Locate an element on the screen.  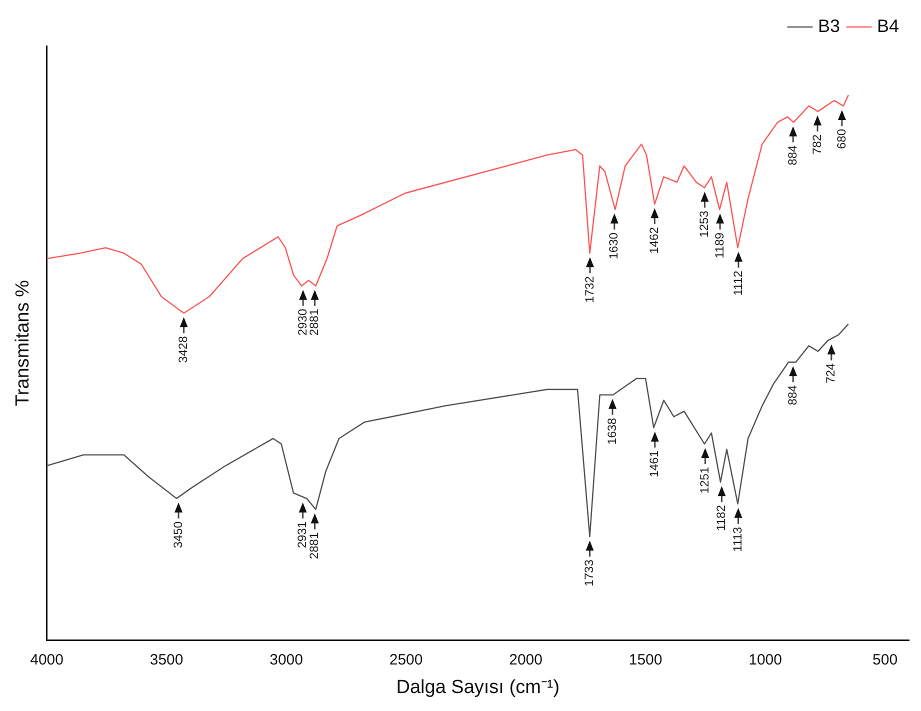
annotation: 782 is located at coordinates (817, 144).